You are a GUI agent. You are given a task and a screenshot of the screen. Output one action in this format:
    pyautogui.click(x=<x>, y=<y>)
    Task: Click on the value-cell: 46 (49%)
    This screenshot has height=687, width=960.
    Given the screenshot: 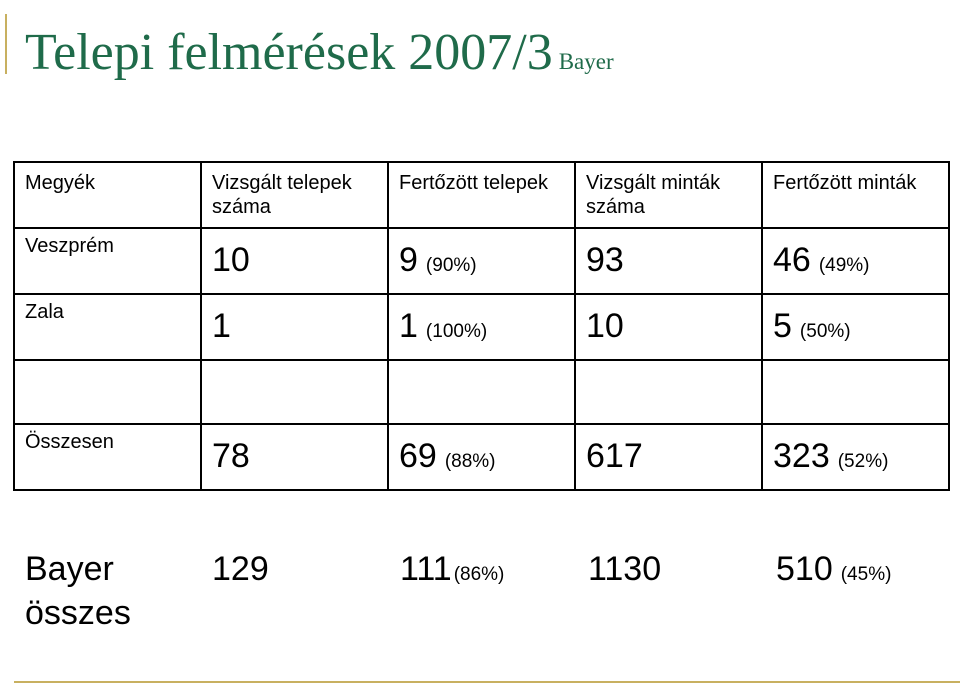 What is the action you would take?
    pyautogui.click(x=855, y=261)
    